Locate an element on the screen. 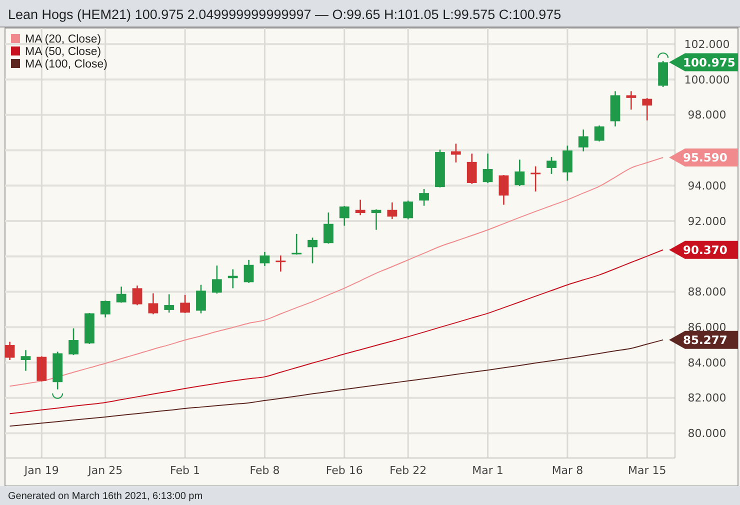 This screenshot has height=505, width=740. x-tick-label: Mar 8 is located at coordinates (568, 470).